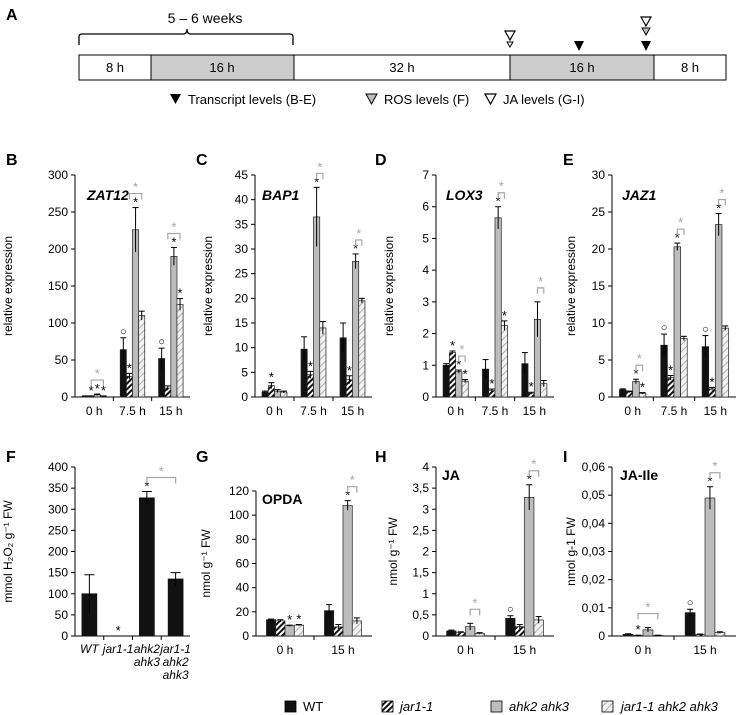 The height and width of the screenshot is (715, 750). Describe the element at coordinates (58, 249) in the screenshot. I see `y-tick-label: 200` at that location.